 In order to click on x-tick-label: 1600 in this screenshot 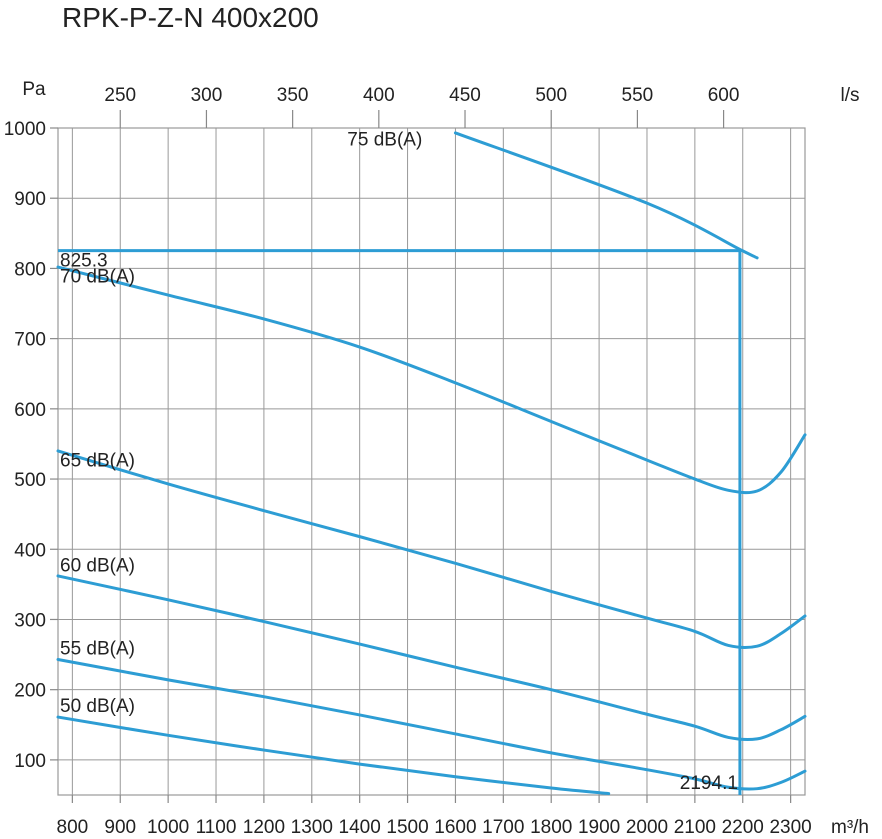, I will do `click(455, 827)`.